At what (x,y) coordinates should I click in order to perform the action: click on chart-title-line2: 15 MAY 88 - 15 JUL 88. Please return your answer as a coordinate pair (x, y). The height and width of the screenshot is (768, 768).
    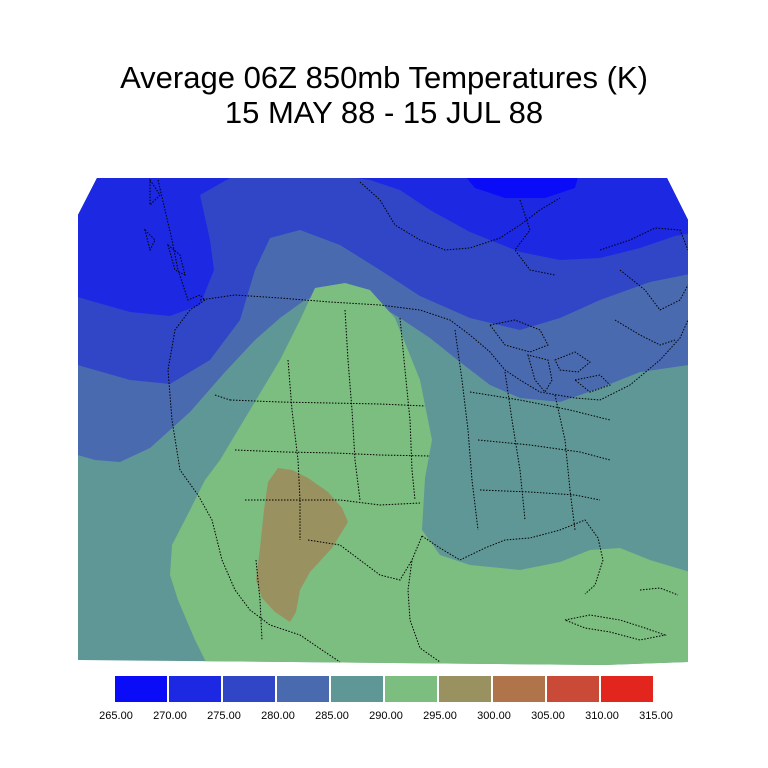
    Looking at the image, I should click on (384, 112).